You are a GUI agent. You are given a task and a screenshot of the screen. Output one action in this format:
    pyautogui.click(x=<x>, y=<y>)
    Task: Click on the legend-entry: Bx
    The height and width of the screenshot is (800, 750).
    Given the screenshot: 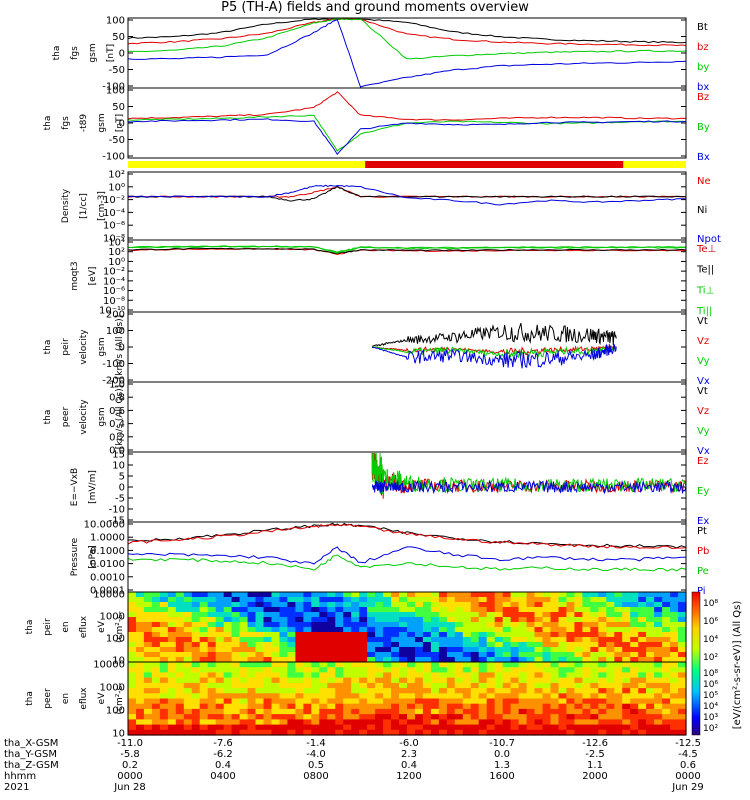 What is the action you would take?
    pyautogui.click(x=703, y=157)
    